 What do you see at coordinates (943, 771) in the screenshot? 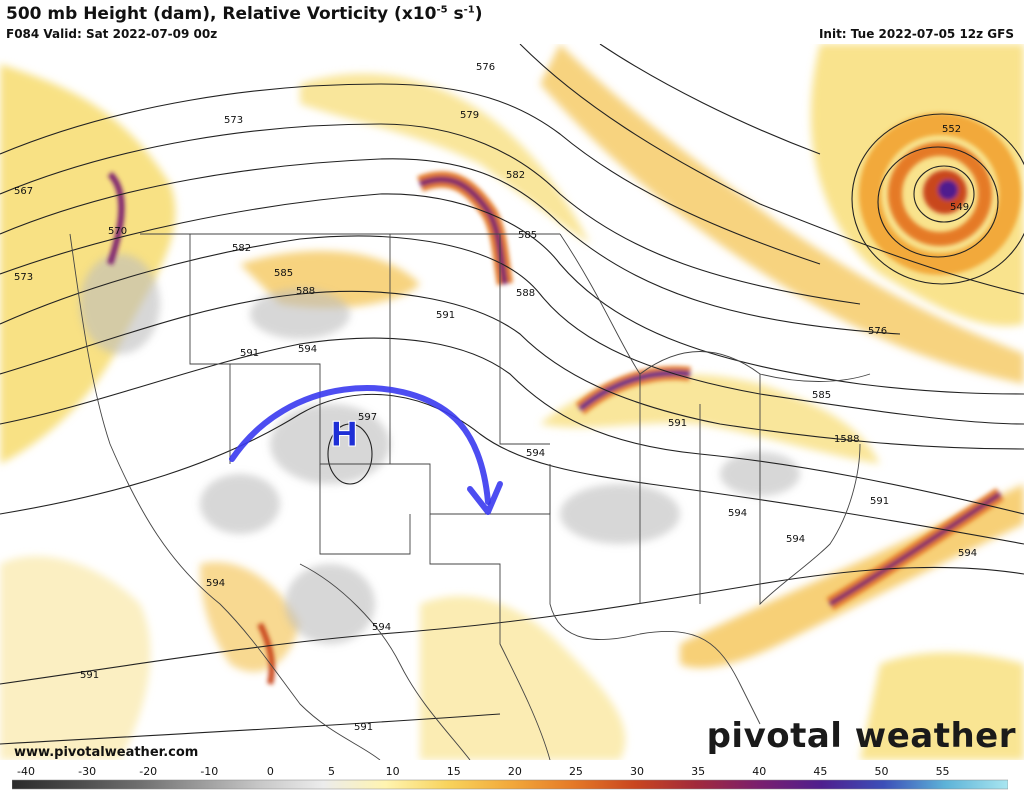
I see `colorbar-tick-label: 55` at bounding box center [943, 771].